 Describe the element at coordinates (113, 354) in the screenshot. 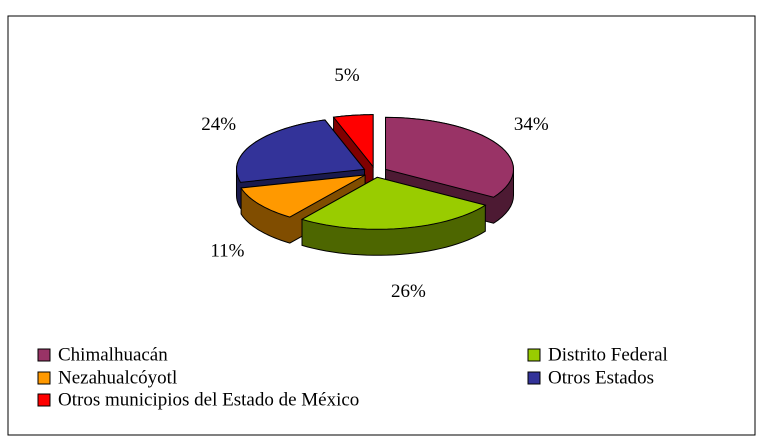

I see `legend-label: Chimalhuacán` at that location.